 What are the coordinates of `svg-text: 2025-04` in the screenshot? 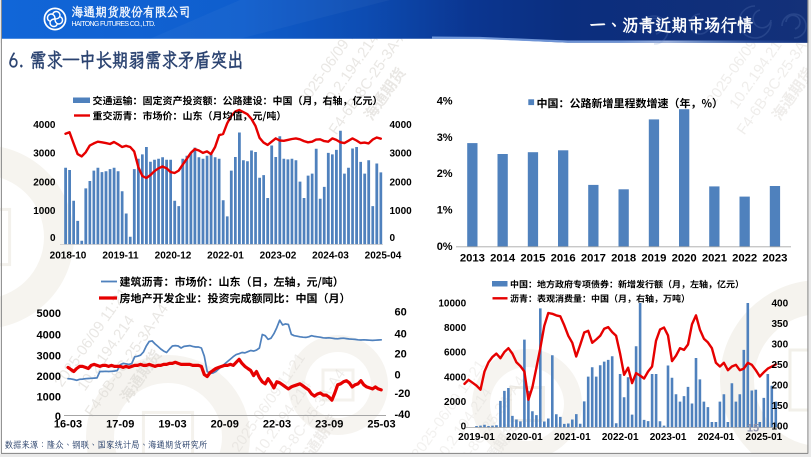 It's located at (383, 256).